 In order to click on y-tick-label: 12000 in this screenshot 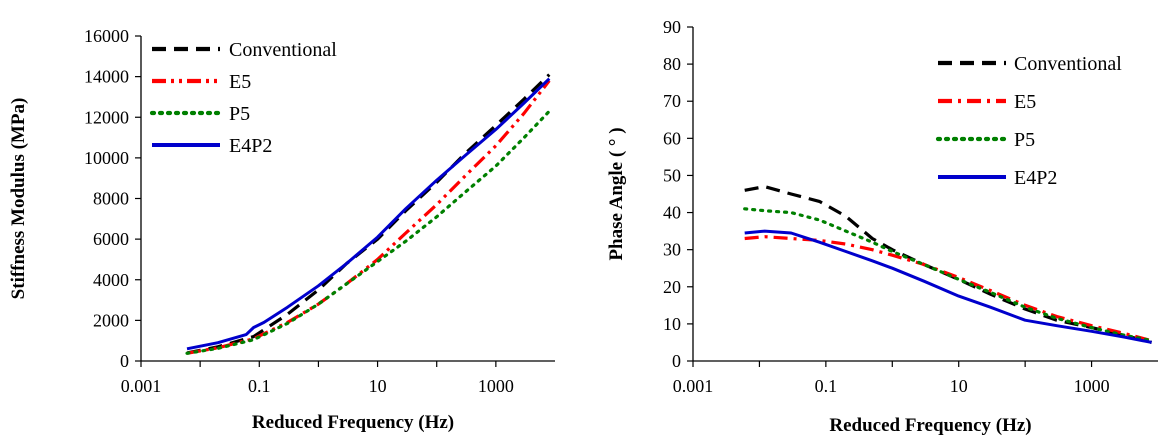, I will do `click(106, 117)`.